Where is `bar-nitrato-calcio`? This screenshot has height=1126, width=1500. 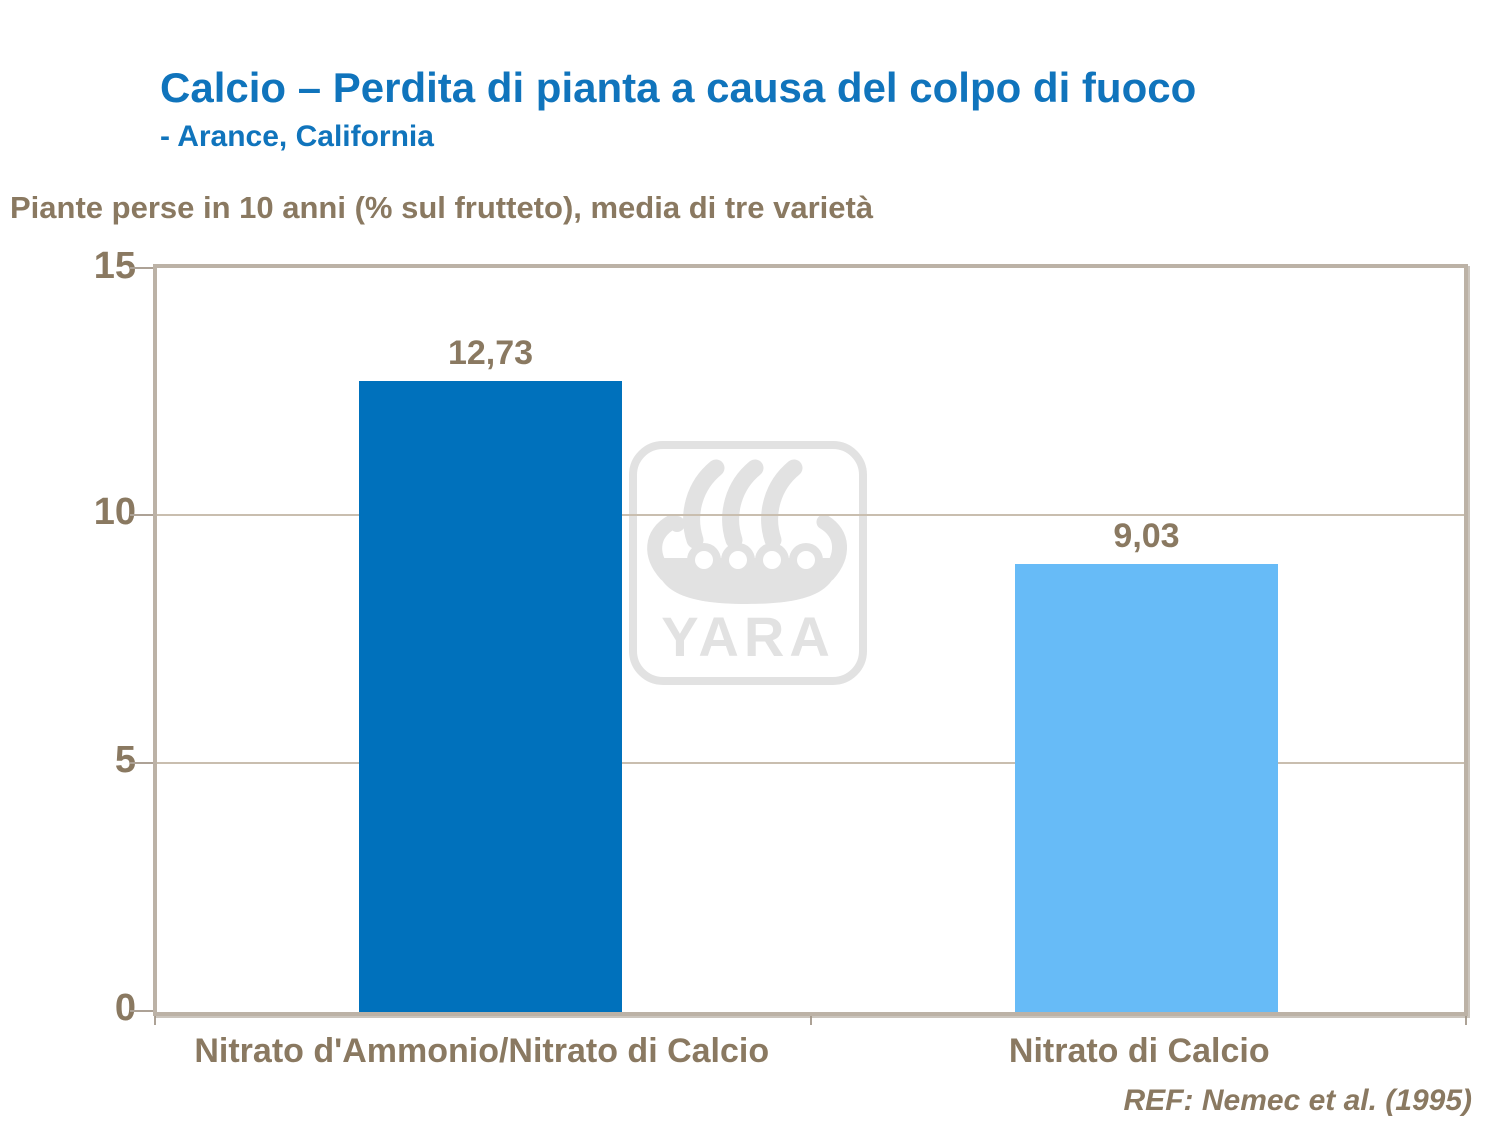 bar-nitrato-calcio is located at coordinates (1146, 788).